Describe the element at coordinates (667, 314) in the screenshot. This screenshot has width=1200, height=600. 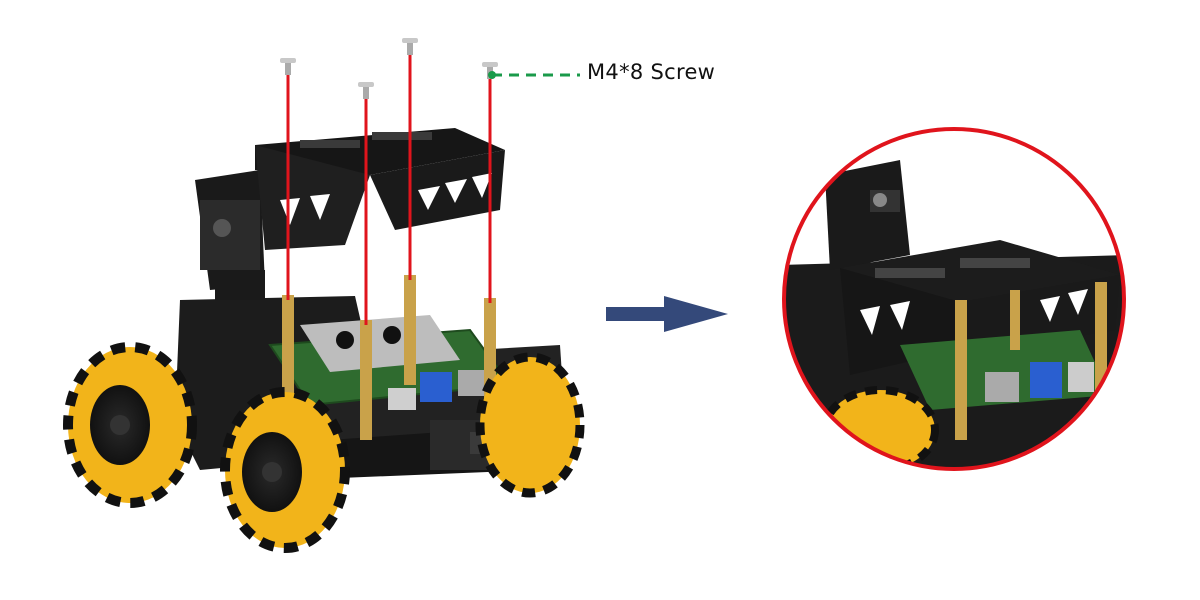
I see `right-arrow-icon` at that location.